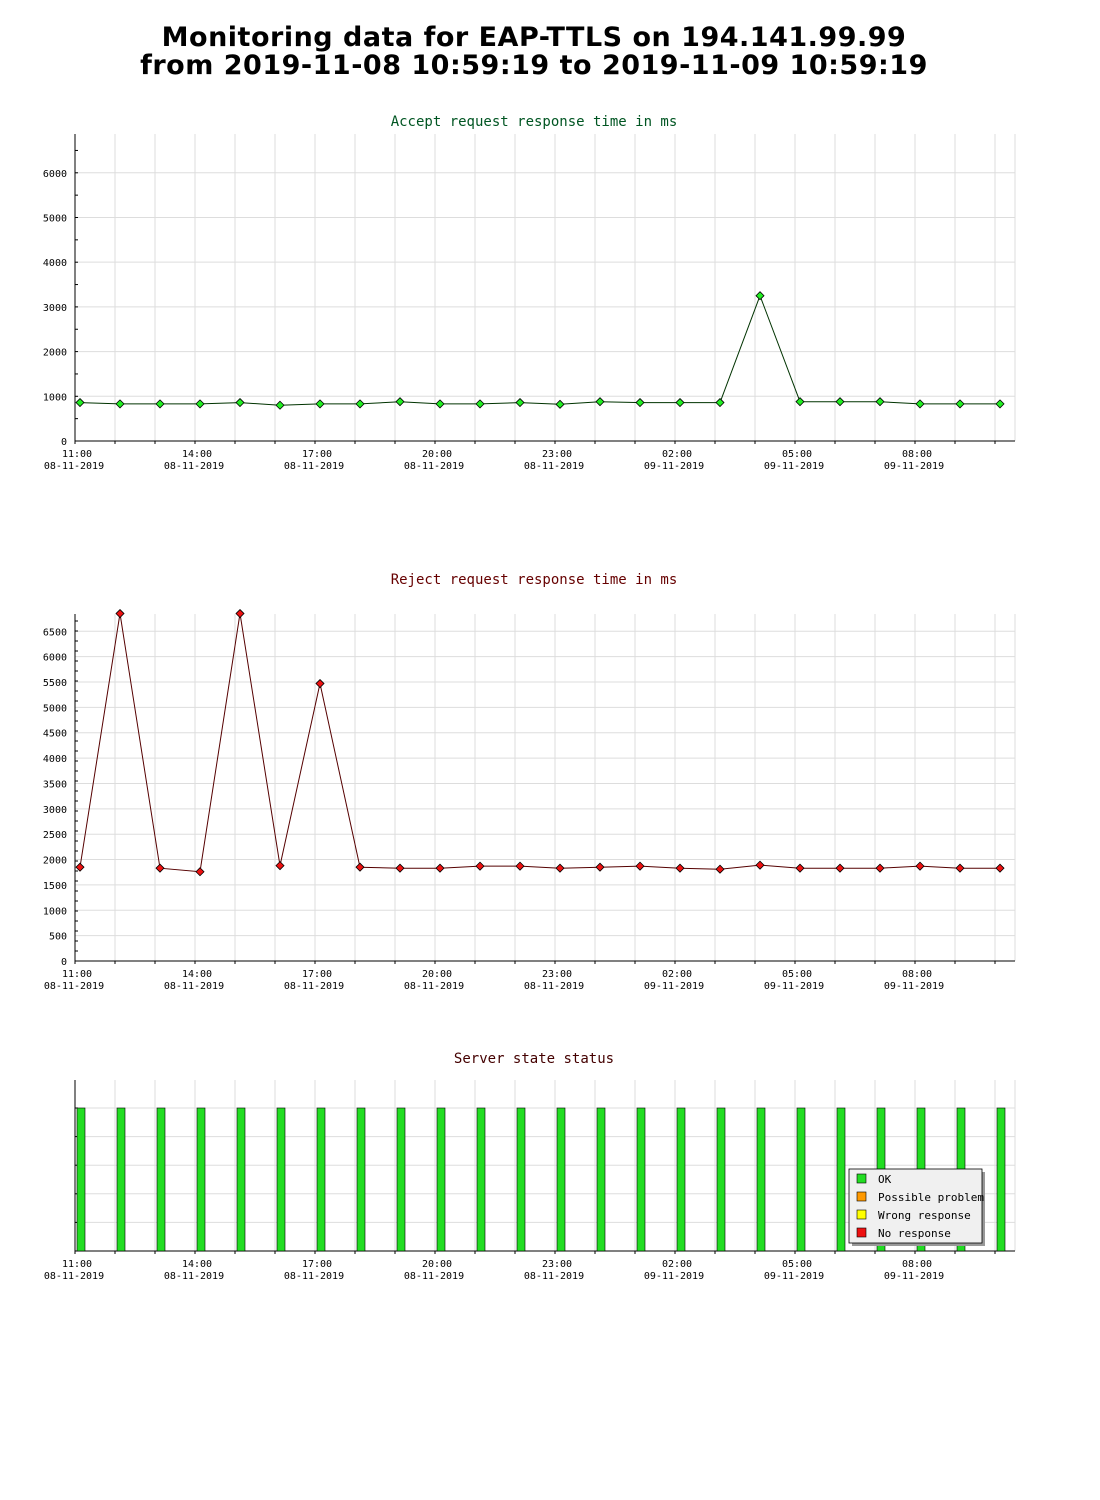  Describe the element at coordinates (77, 974) in the screenshot. I see `x-tick-time: 11:00` at that location.